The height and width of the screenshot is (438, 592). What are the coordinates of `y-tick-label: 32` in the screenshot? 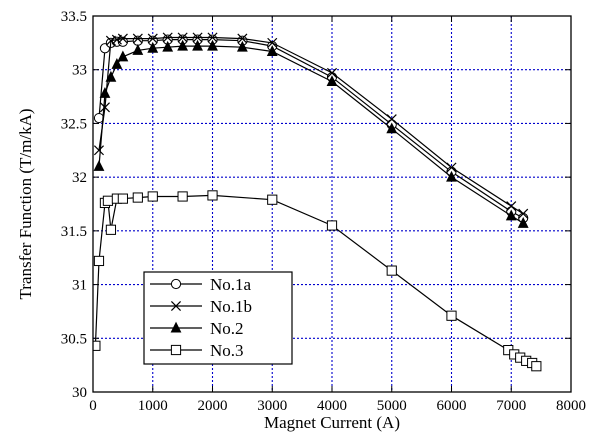 It's located at (79, 178).